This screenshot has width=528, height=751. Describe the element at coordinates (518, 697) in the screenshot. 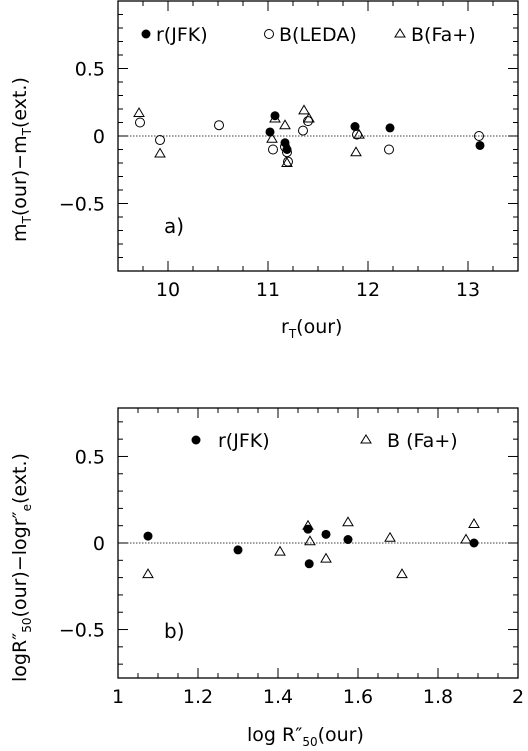

I see `x-tick-label: 2` at that location.